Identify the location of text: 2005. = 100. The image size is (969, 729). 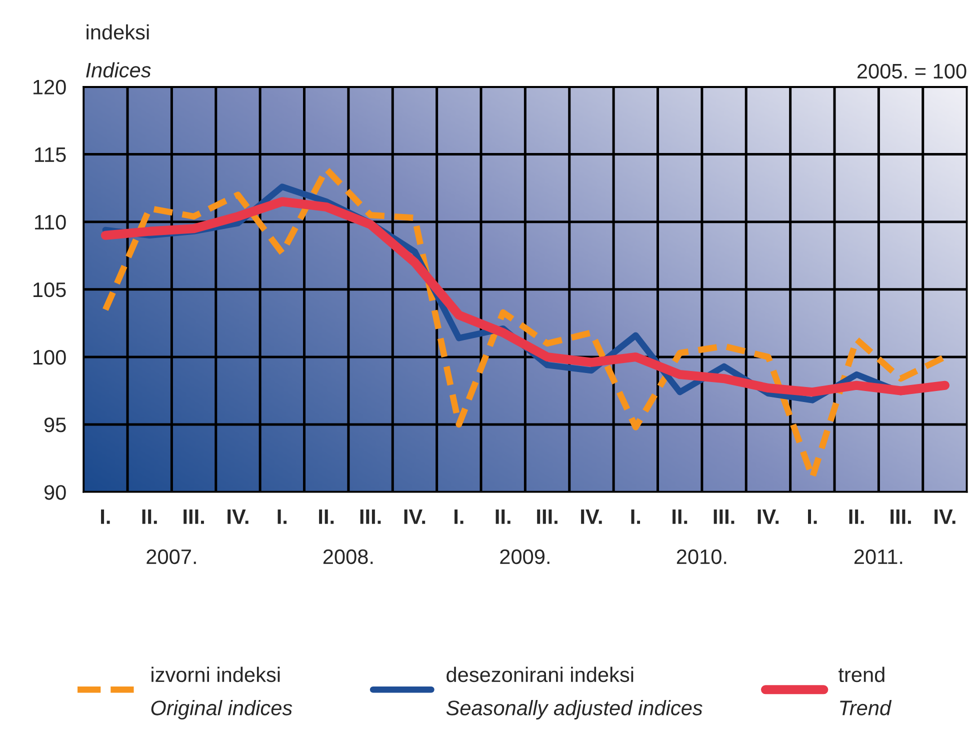
(911, 71).